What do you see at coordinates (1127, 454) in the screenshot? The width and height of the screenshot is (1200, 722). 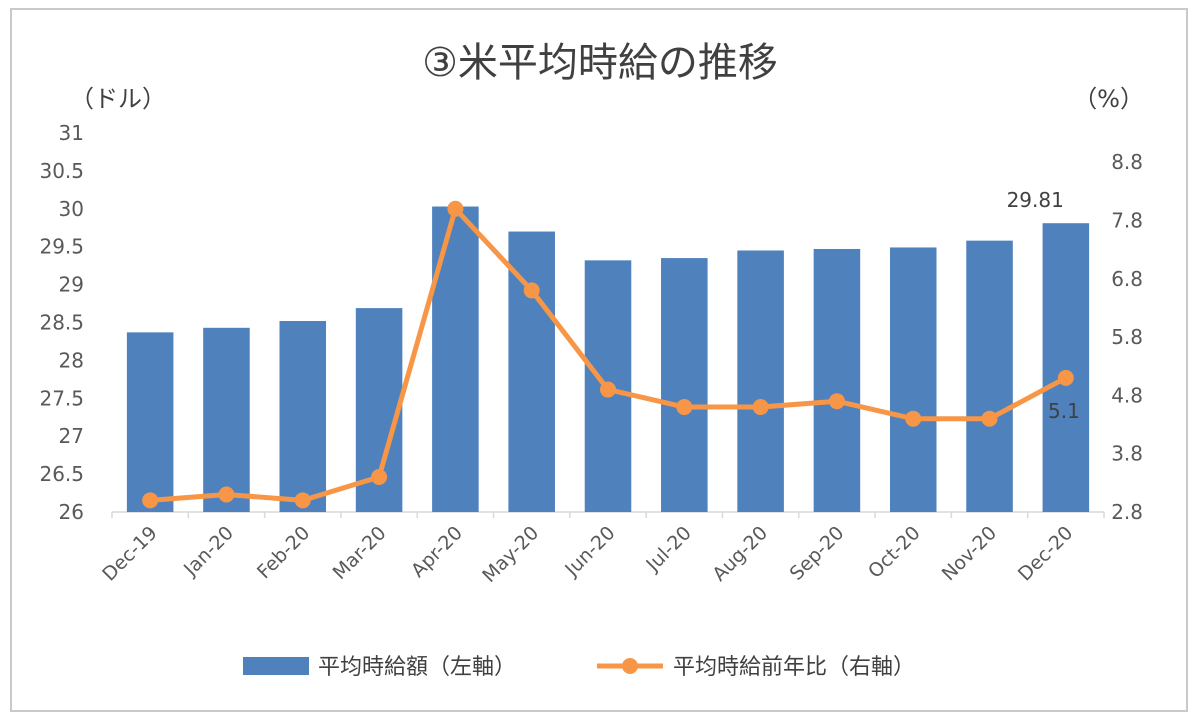 I see `right-axis-tick-label: 3.8` at bounding box center [1127, 454].